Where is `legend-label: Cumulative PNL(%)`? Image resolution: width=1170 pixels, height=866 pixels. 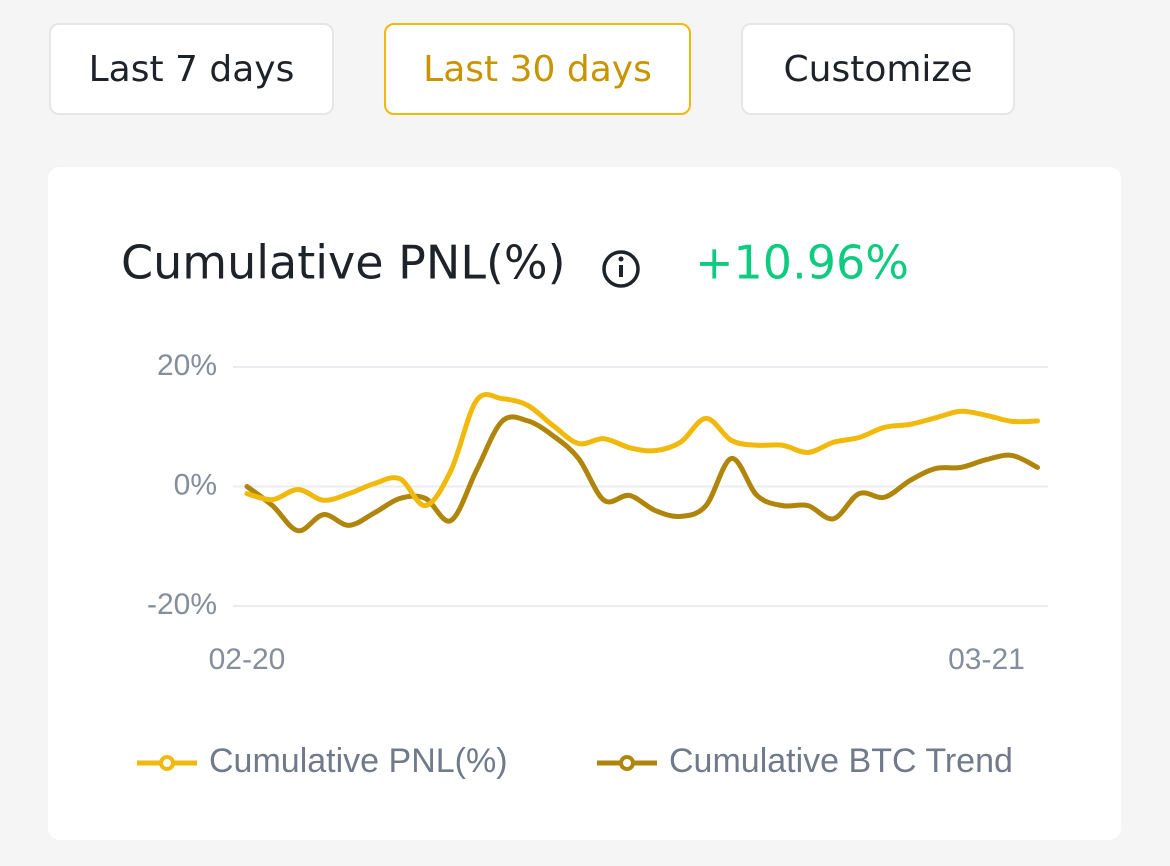
legend-label: Cumulative PNL(%) is located at coordinates (358, 761).